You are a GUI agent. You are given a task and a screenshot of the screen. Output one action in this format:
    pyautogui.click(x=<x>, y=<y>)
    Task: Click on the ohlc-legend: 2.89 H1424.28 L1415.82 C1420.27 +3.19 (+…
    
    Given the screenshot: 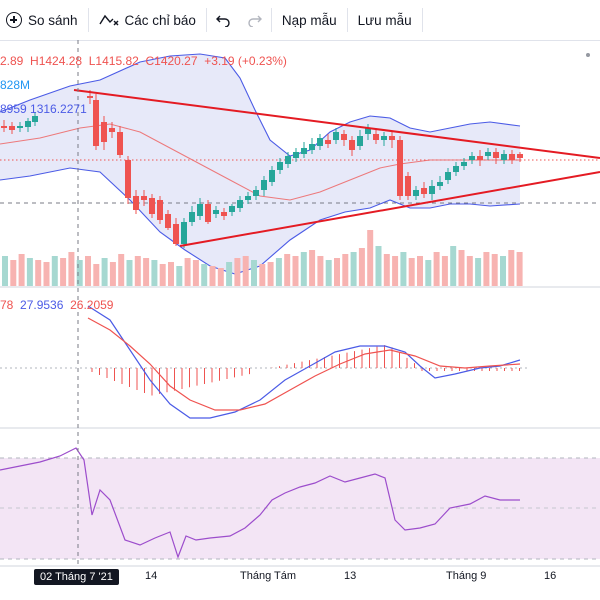 What is the action you would take?
    pyautogui.click(x=143, y=61)
    